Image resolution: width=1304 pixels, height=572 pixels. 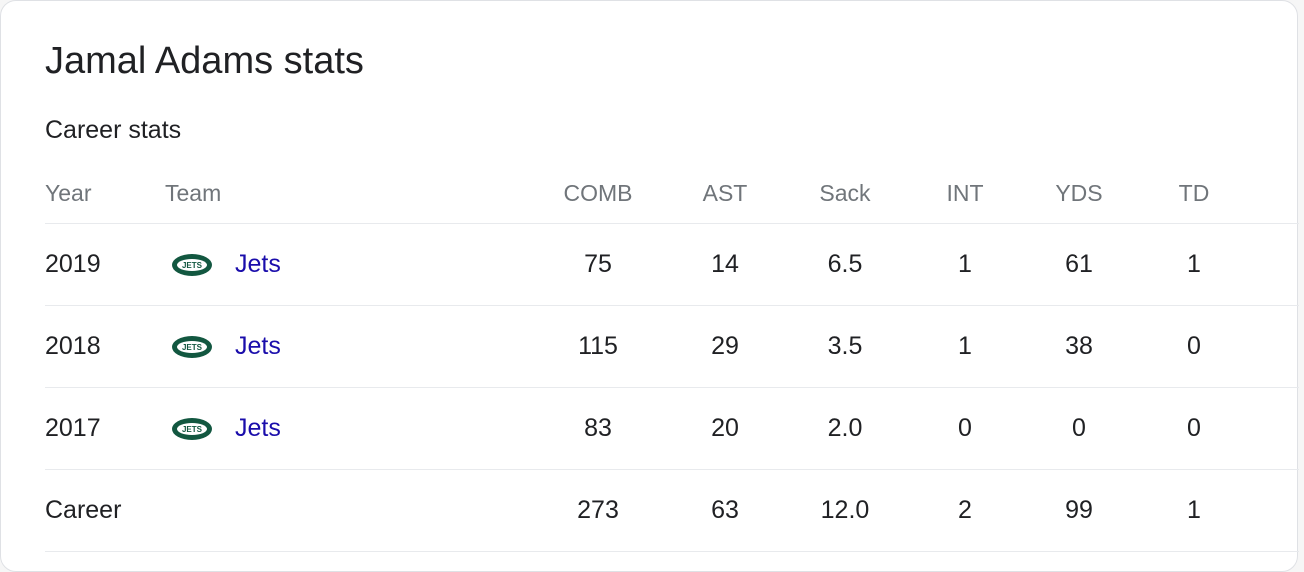 What do you see at coordinates (73, 346) in the screenshot?
I see `year-cell: 2018` at bounding box center [73, 346].